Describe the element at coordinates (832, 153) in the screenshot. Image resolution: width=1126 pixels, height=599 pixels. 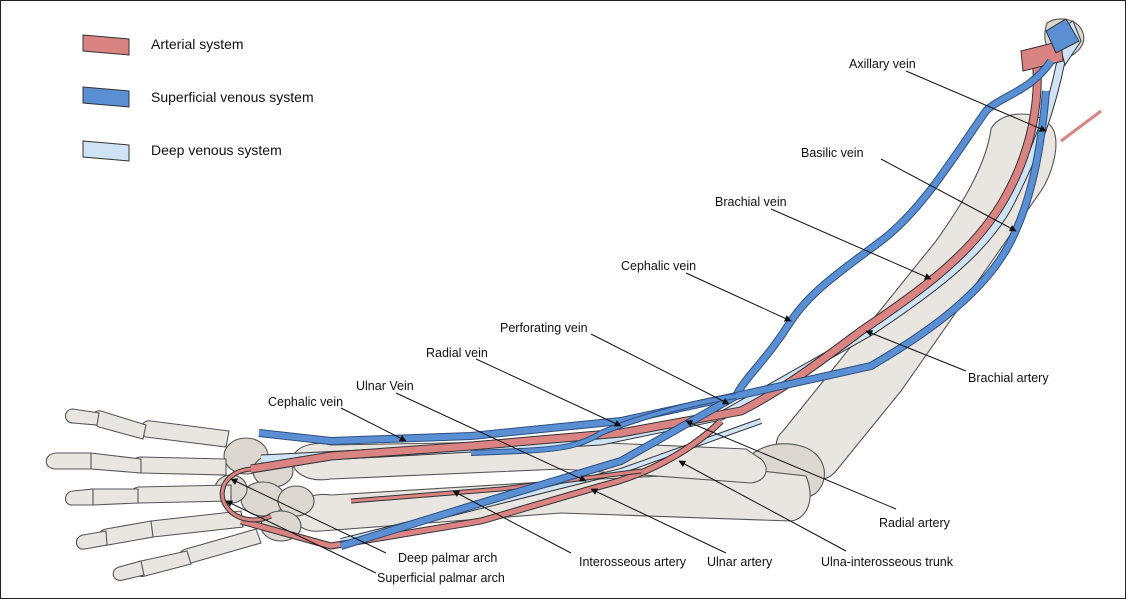
I see `label-basilic-vein: Basilic vein` at that location.